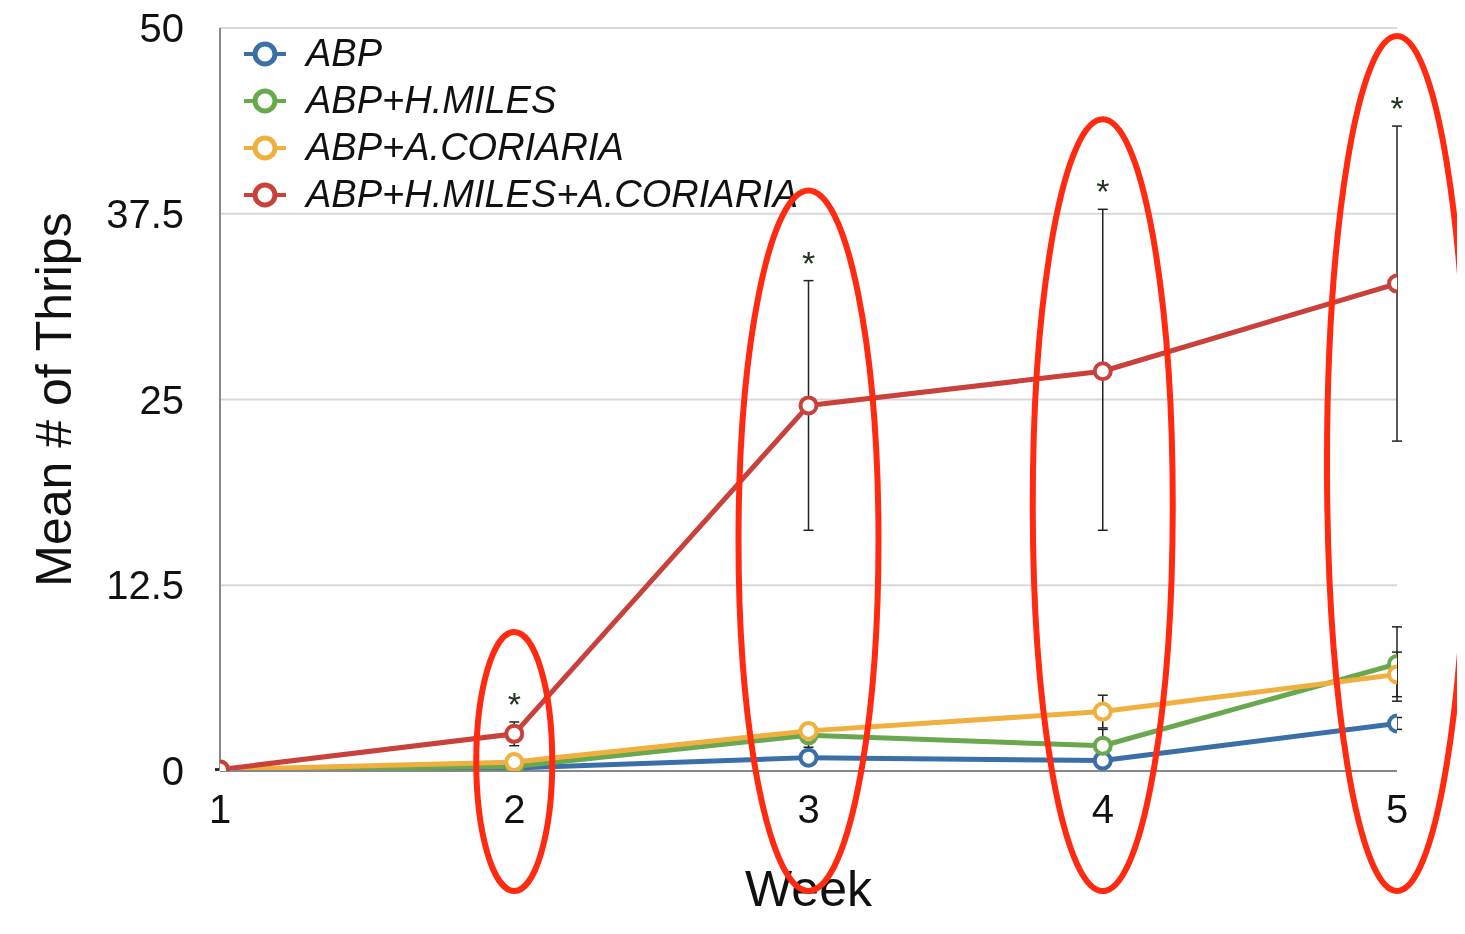 The width and height of the screenshot is (1465, 934). What do you see at coordinates (431, 100) in the screenshot?
I see `legend-label: ABP+H.MILES` at bounding box center [431, 100].